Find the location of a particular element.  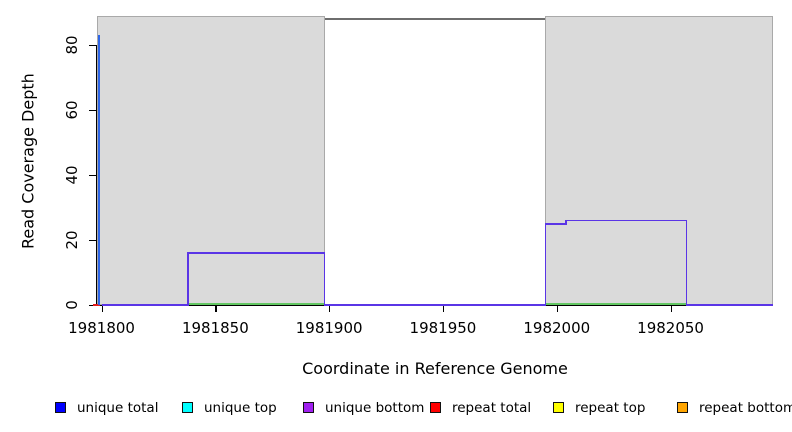

x-tick-label: 1981850 is located at coordinates (215, 328).